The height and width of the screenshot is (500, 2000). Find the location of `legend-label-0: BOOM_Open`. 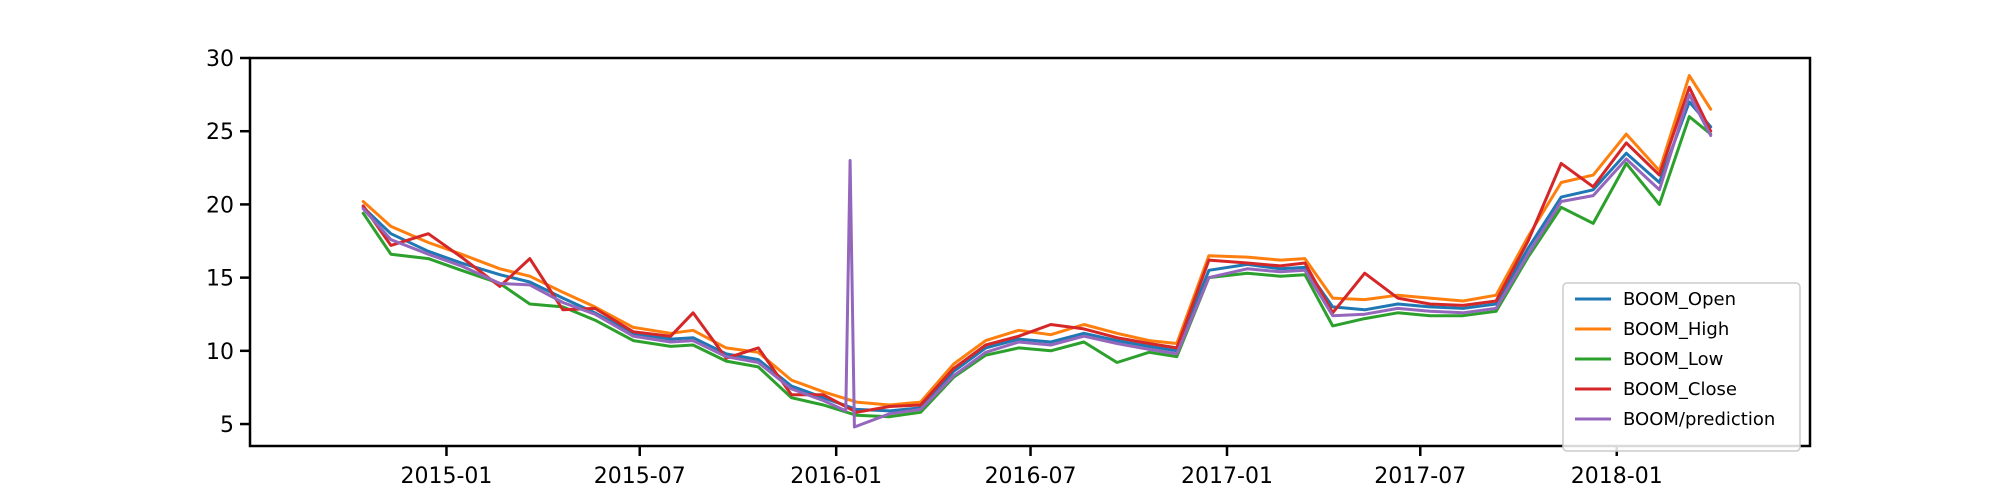

legend-label-0: BOOM_Open is located at coordinates (1679, 299).